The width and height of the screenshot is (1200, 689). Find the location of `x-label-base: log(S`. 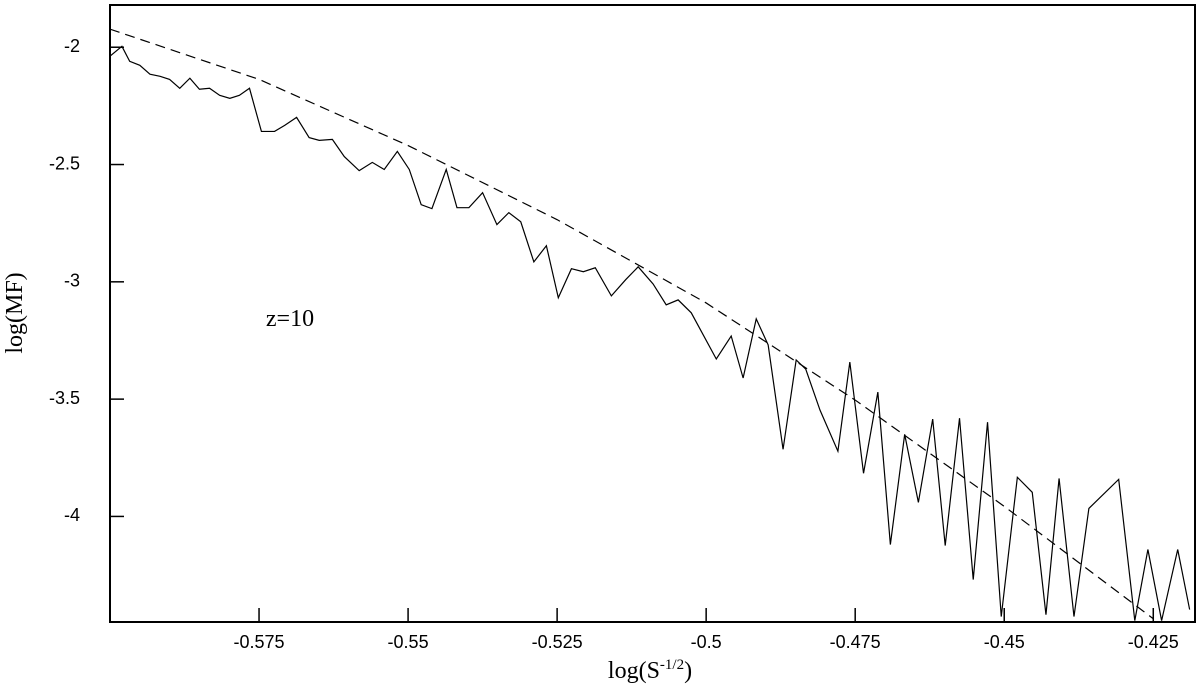

x-label-base: log(S is located at coordinates (634, 671).